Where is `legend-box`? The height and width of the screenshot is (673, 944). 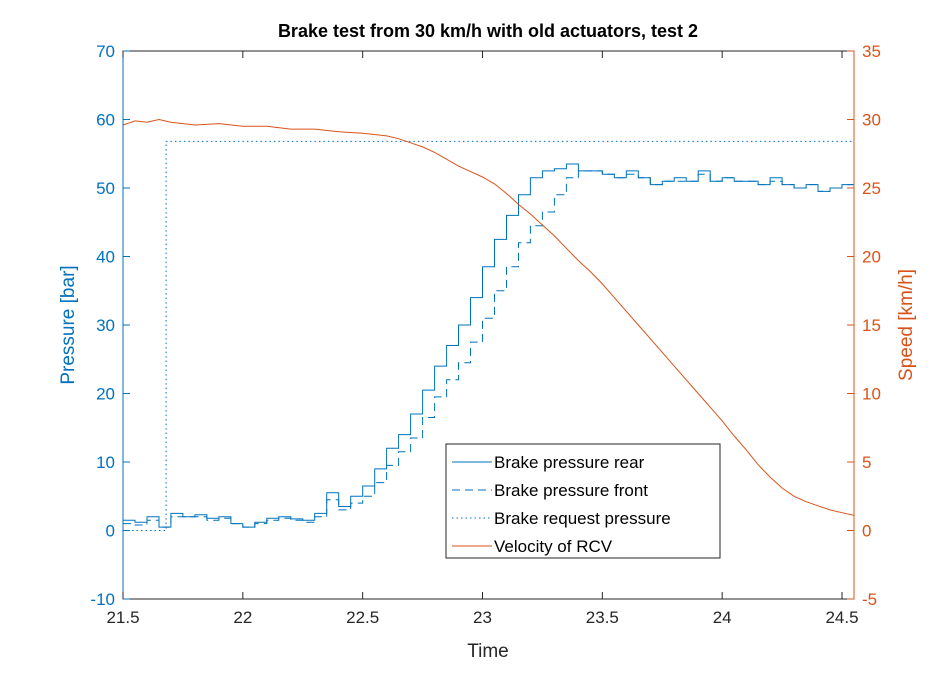
legend-box is located at coordinates (583, 501).